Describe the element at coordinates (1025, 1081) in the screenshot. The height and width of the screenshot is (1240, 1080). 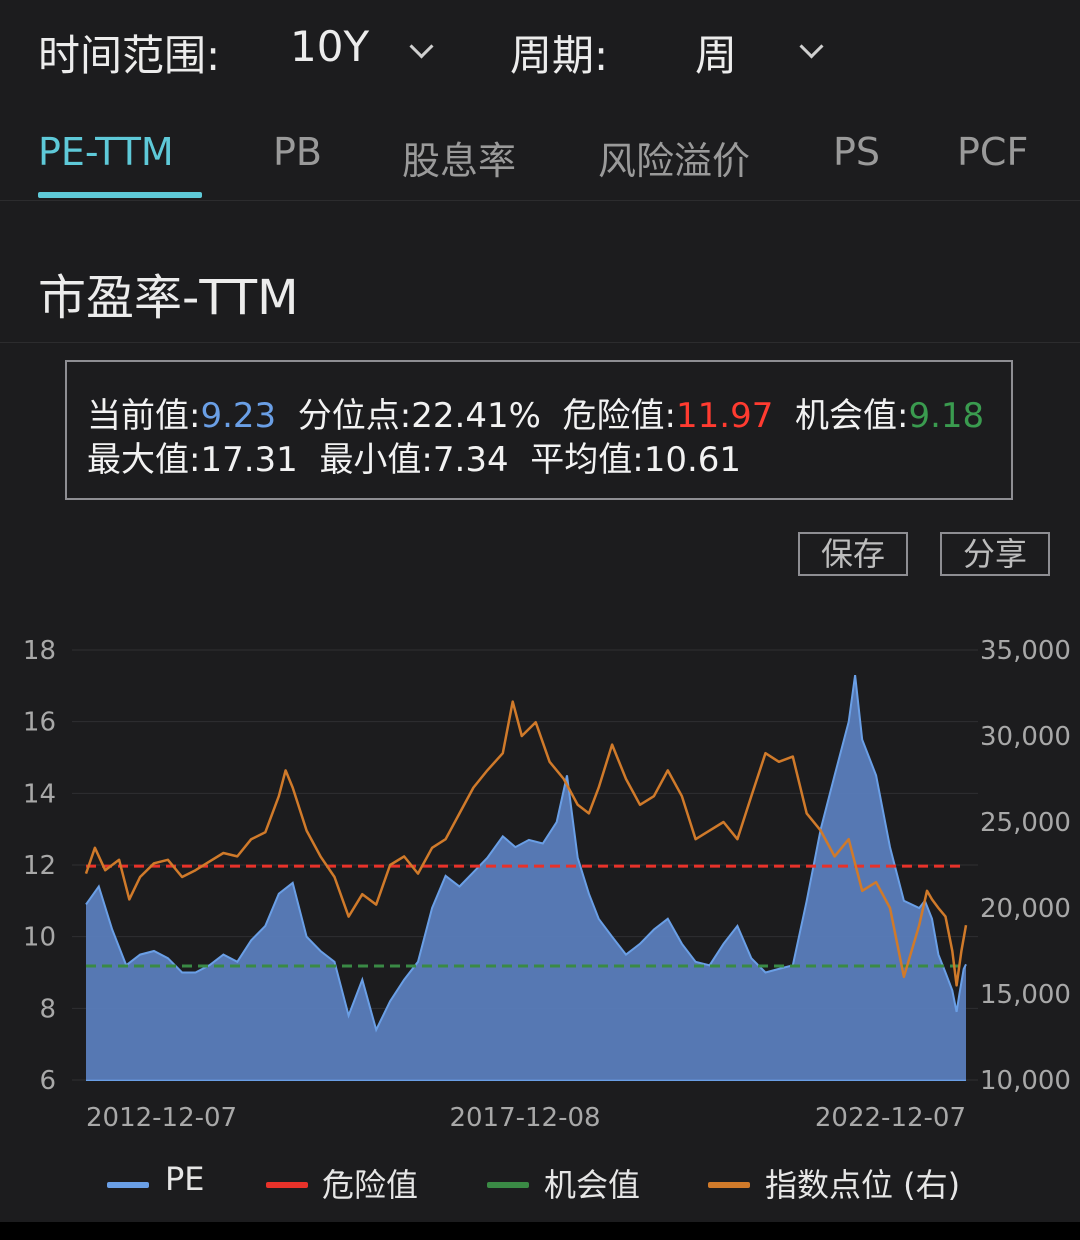
I see `y-right-tick-label: 10,000` at that location.